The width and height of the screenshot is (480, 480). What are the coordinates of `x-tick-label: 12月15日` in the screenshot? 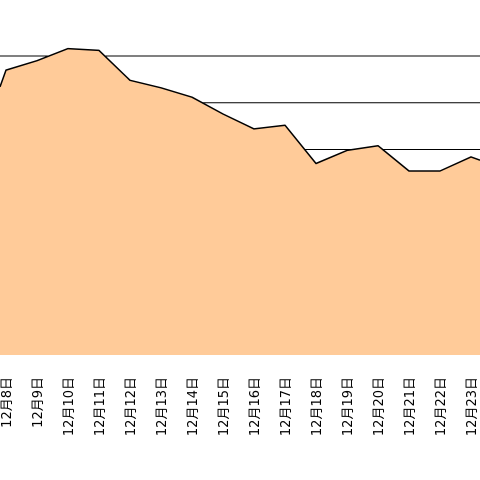 It's located at (224, 406).